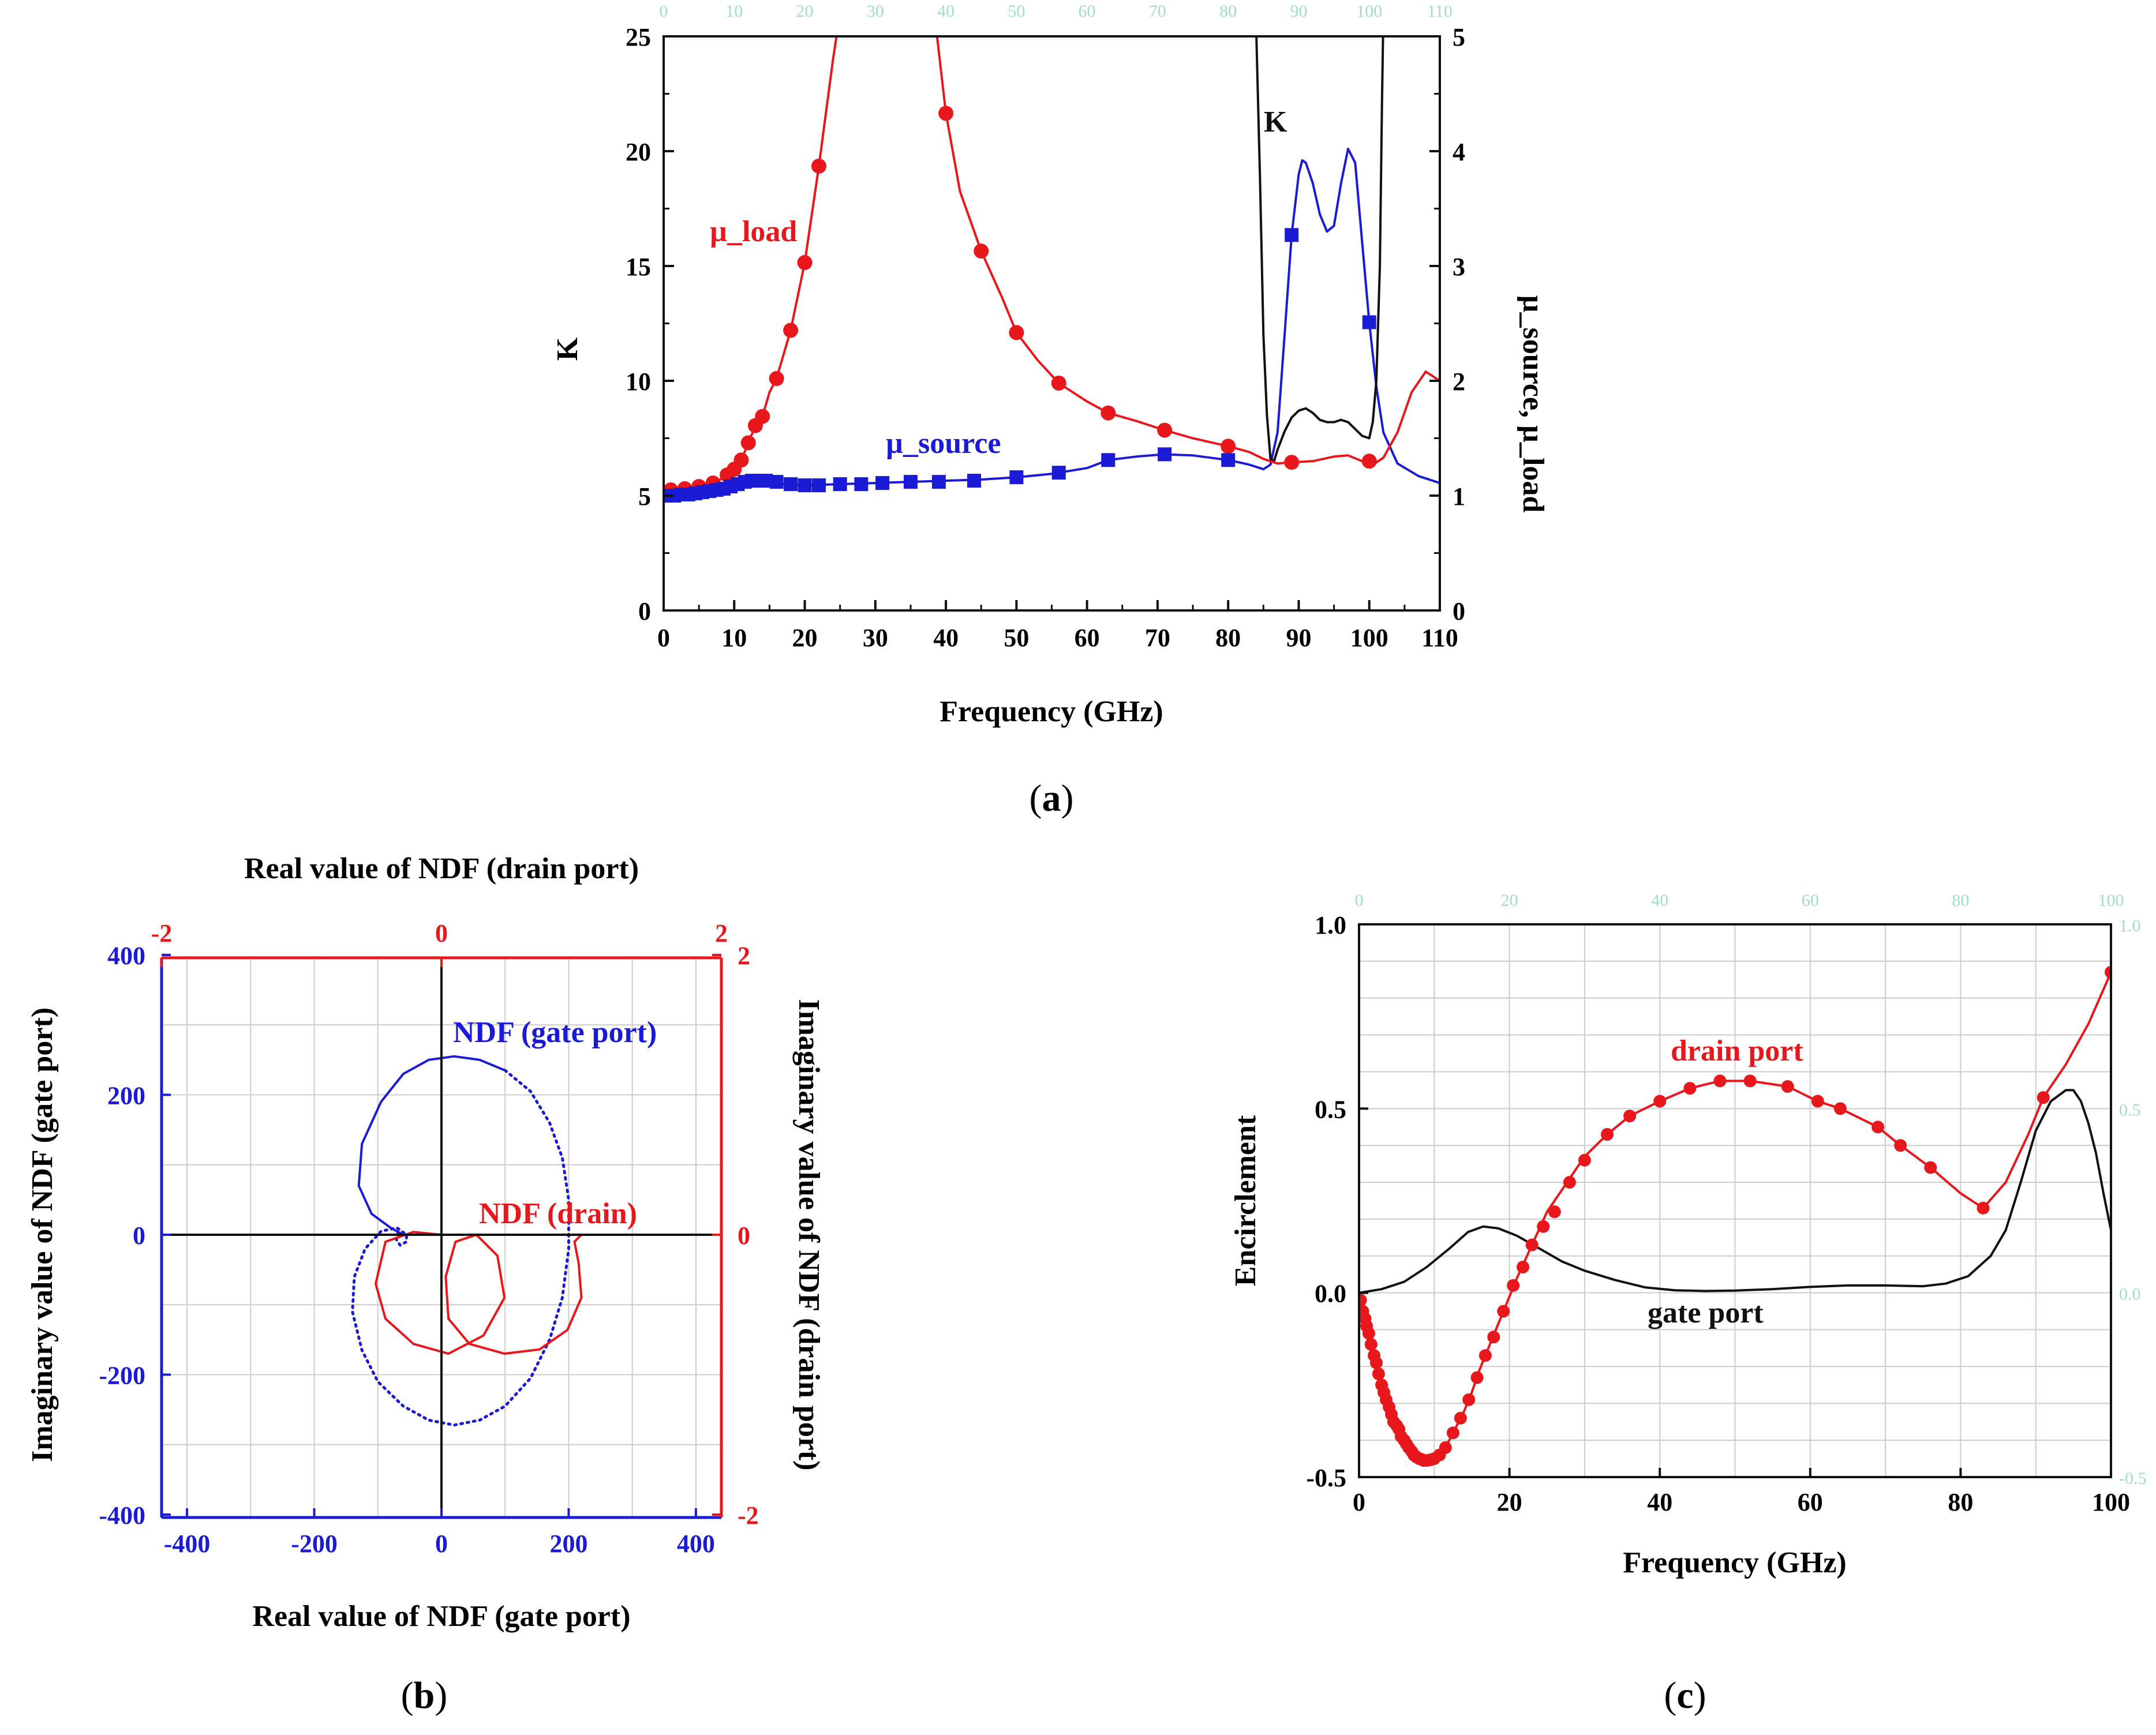 The image size is (2156, 1735). What do you see at coordinates (1188, 251) in the screenshot?
I see `mu-load-line` at bounding box center [1188, 251].